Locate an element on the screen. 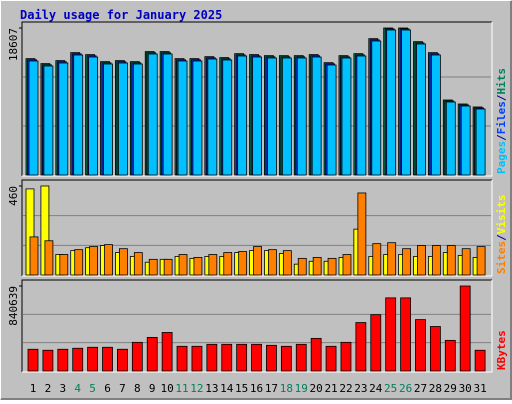 The width and height of the screenshot is (512, 404). x-tick-label: 24 is located at coordinates (376, 388).